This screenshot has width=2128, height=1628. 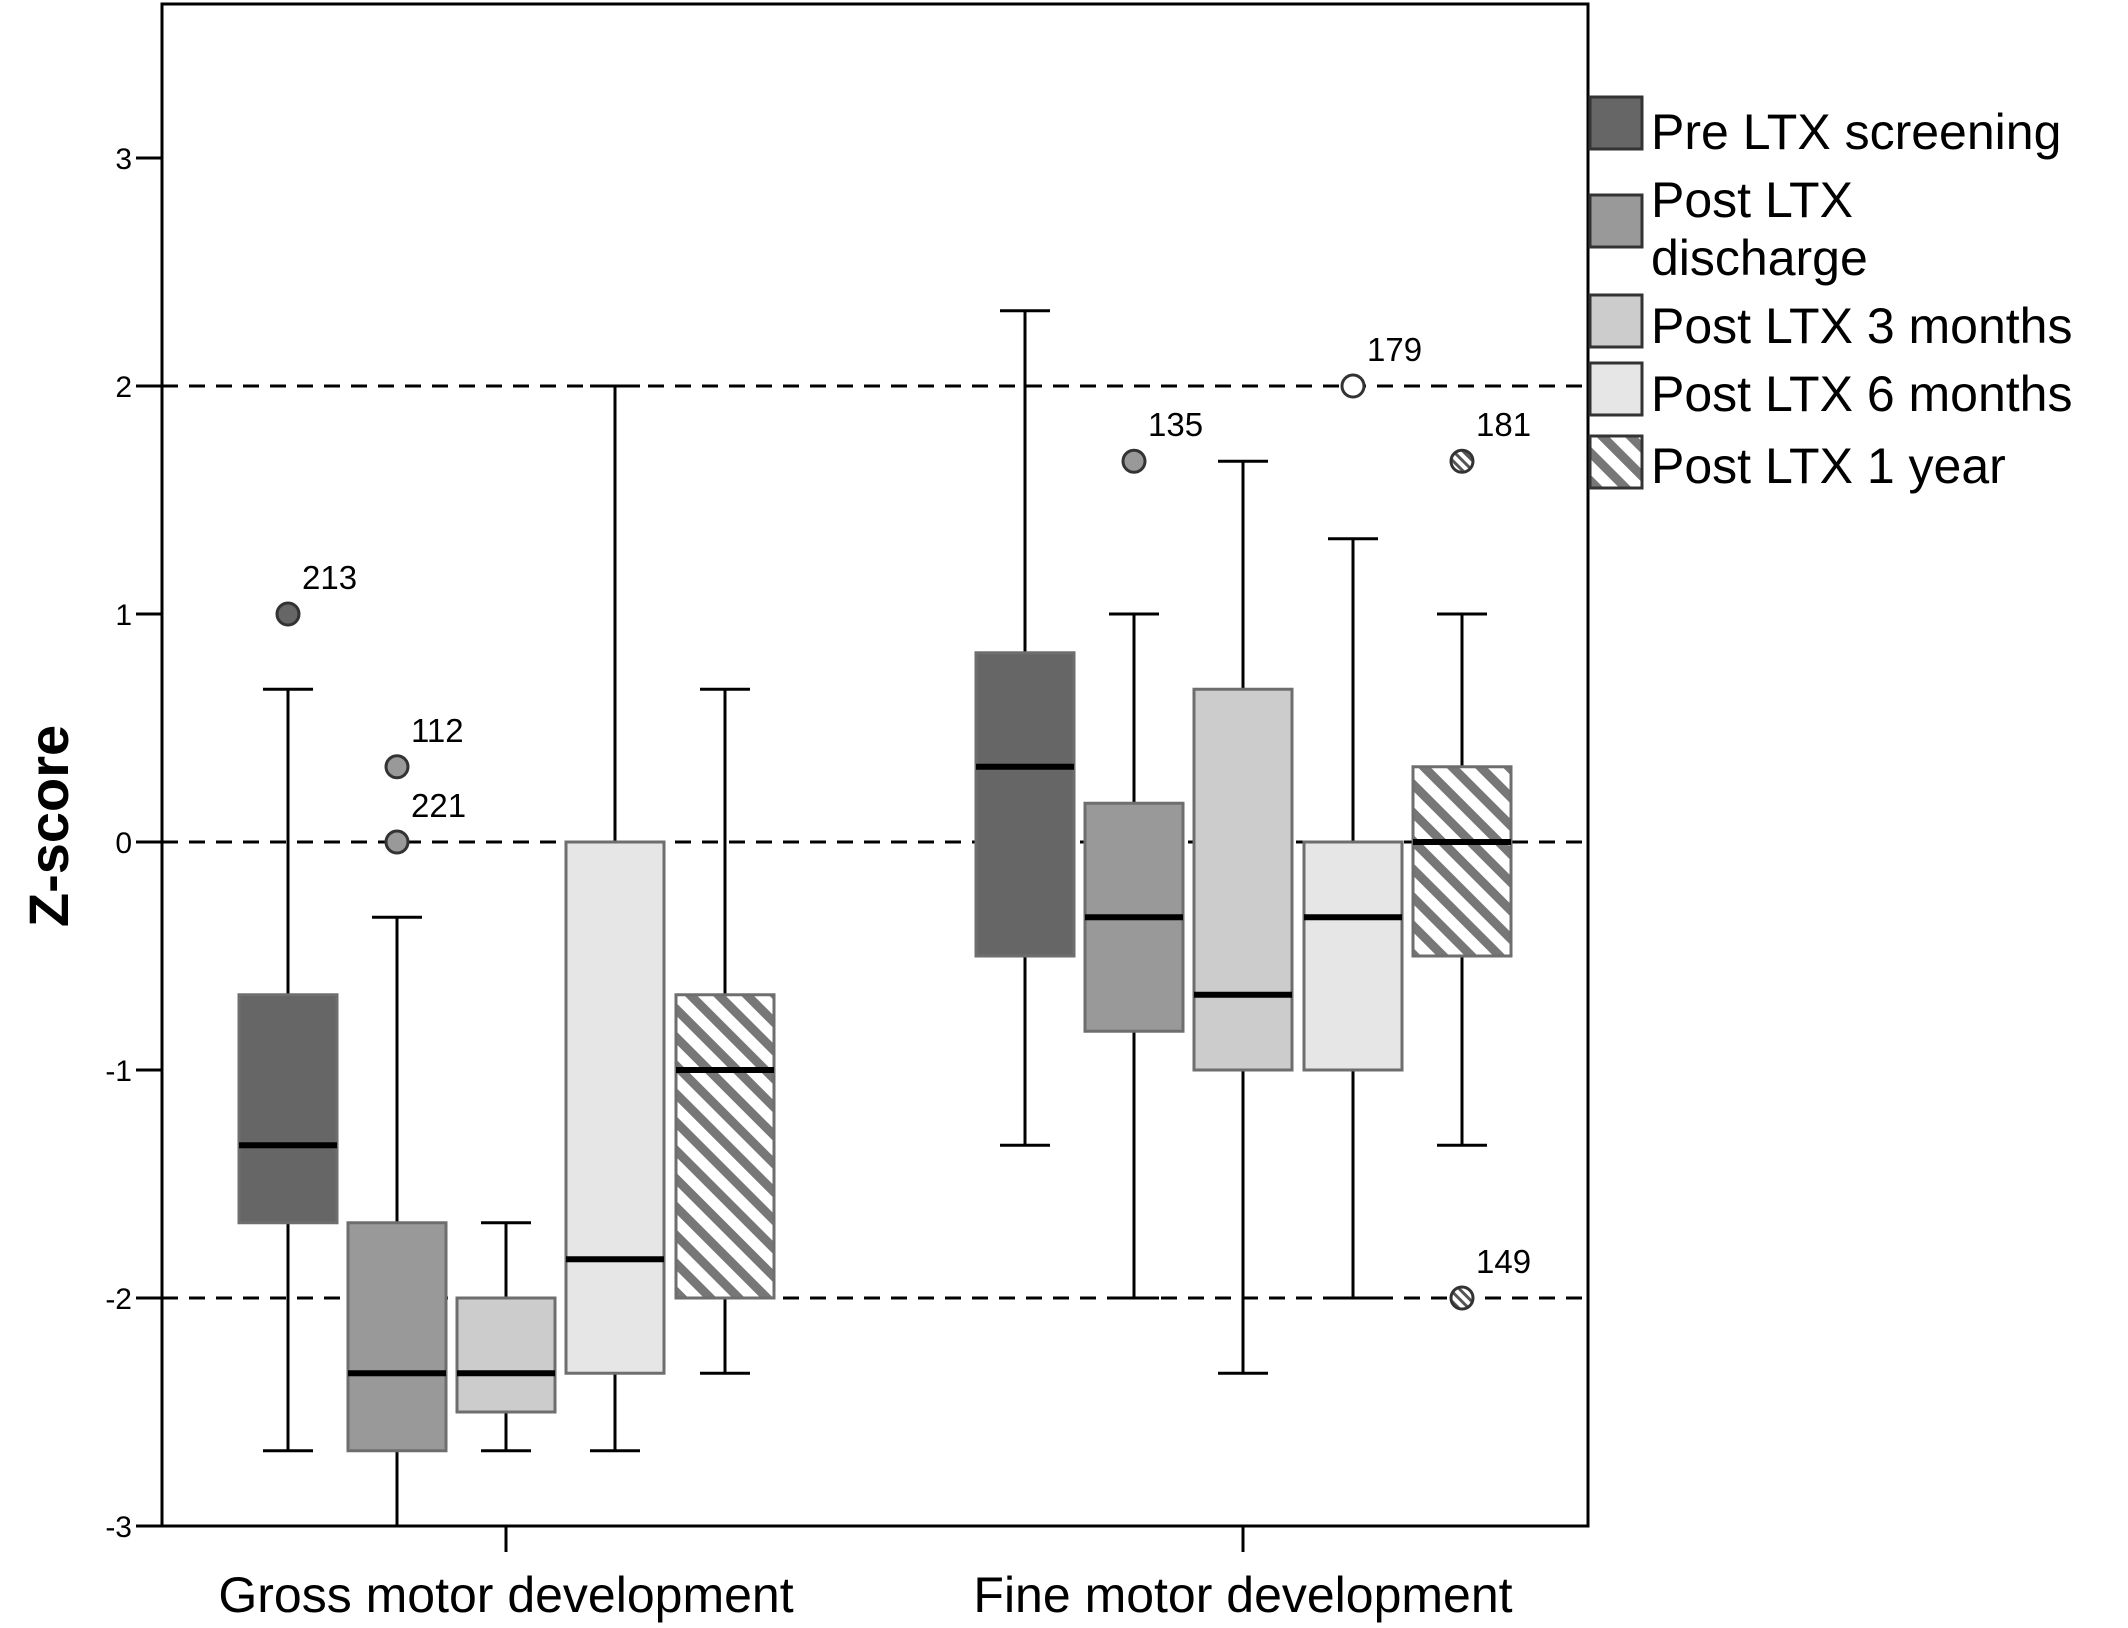 What do you see at coordinates (1503, 424) in the screenshot?
I see `outlier-label: 181` at bounding box center [1503, 424].